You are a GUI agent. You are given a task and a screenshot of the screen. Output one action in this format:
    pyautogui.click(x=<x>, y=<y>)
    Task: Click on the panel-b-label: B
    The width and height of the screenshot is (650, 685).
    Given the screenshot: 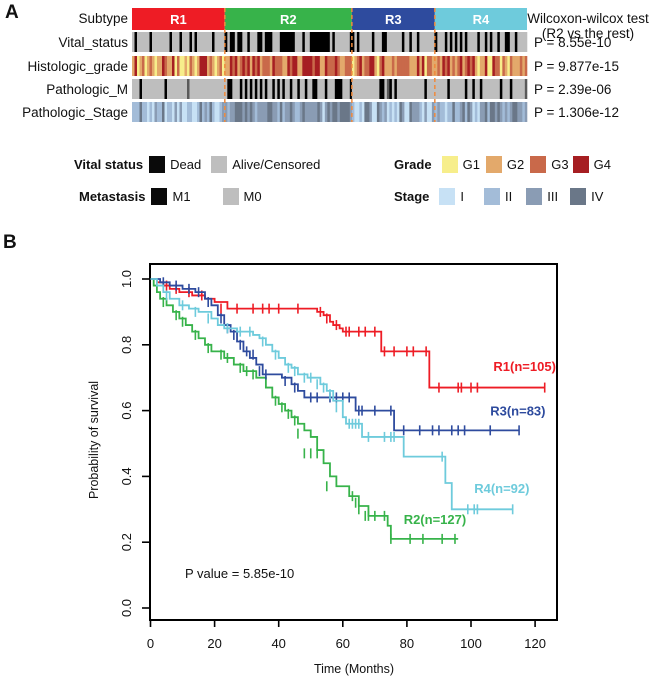 What is the action you would take?
    pyautogui.click(x=10, y=242)
    